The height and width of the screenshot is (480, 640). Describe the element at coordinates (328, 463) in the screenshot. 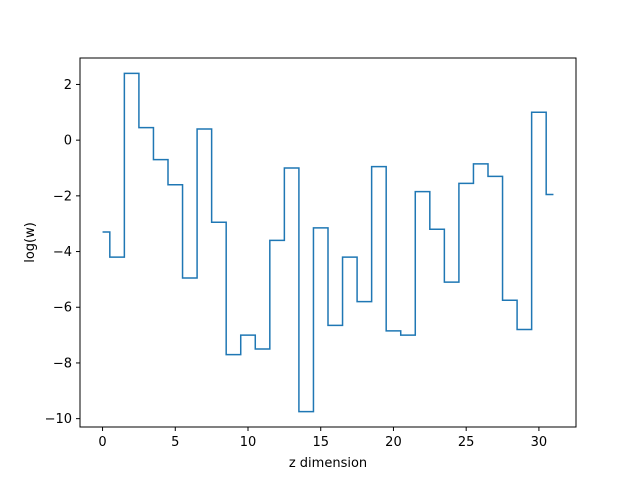

I see `x-axis-label: z dimension` at that location.